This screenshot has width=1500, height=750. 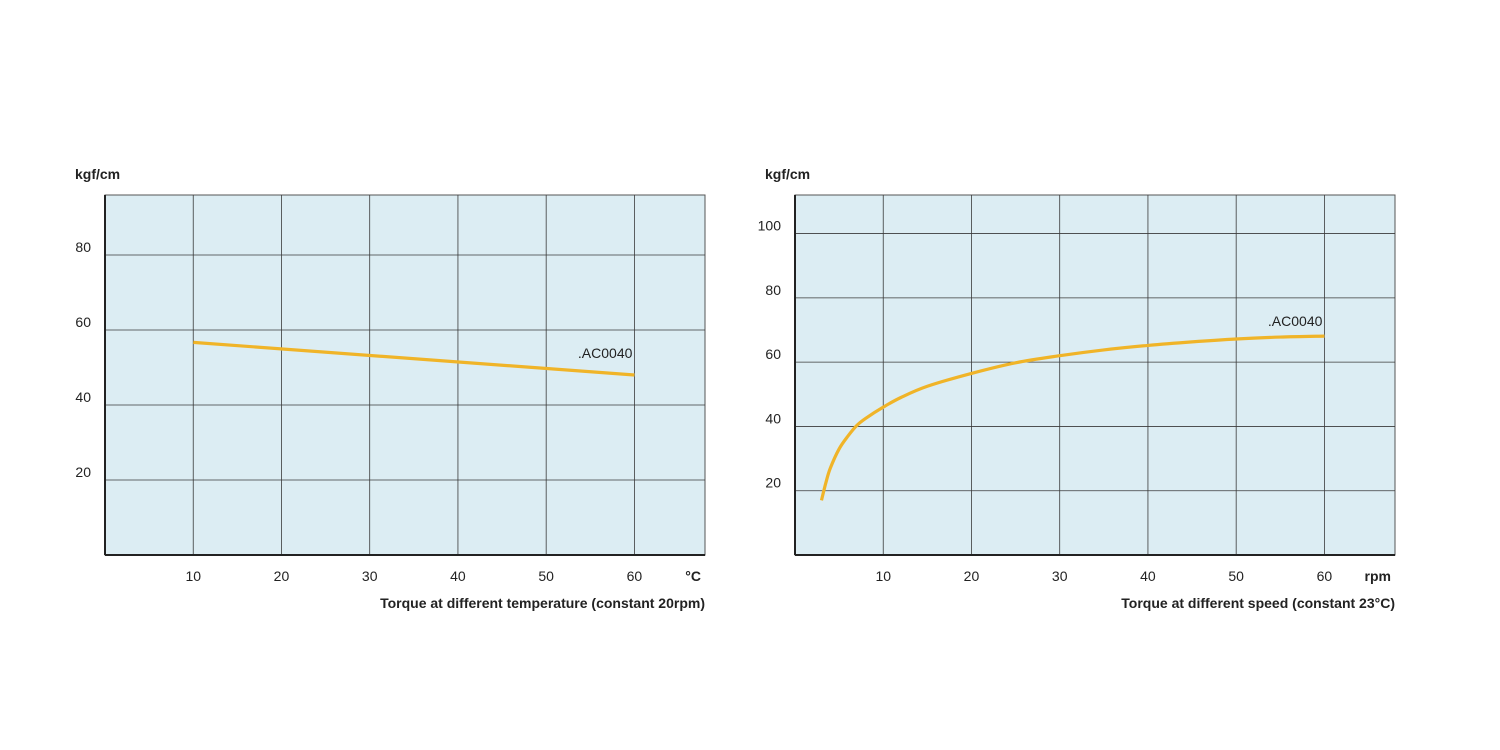 I want to click on y-tick-label: 100, so click(x=770, y=226).